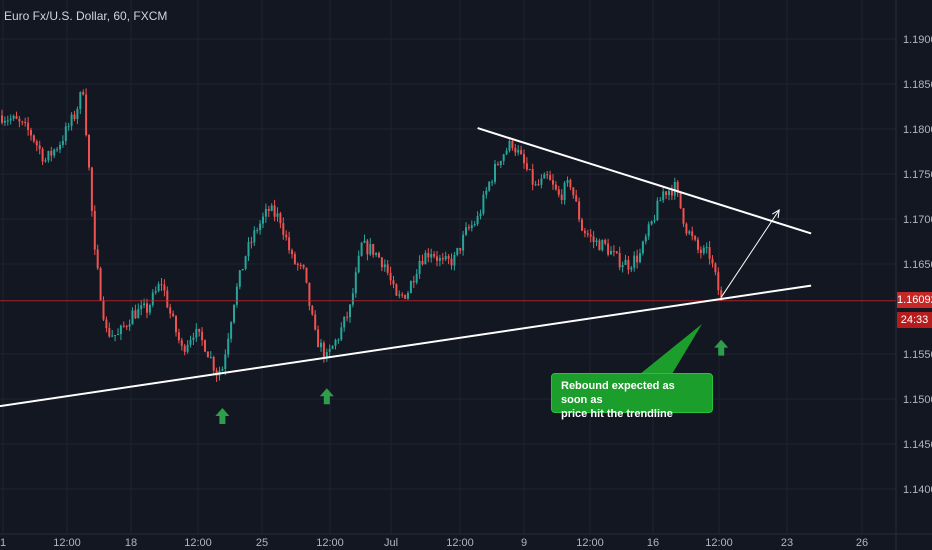 The width and height of the screenshot is (932, 550). What do you see at coordinates (653, 543) in the screenshot?
I see `time-tick-label: 16` at bounding box center [653, 543].